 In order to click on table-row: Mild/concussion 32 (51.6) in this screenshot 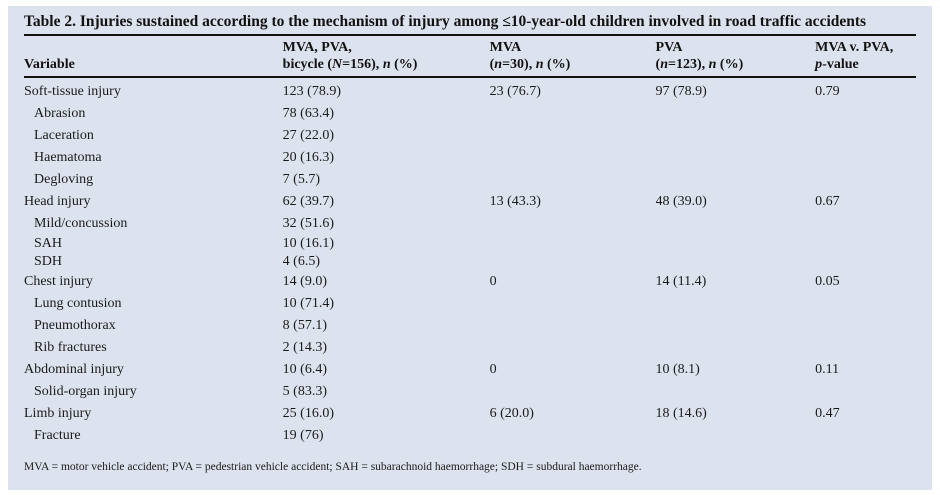, I will do `click(470, 224)`.